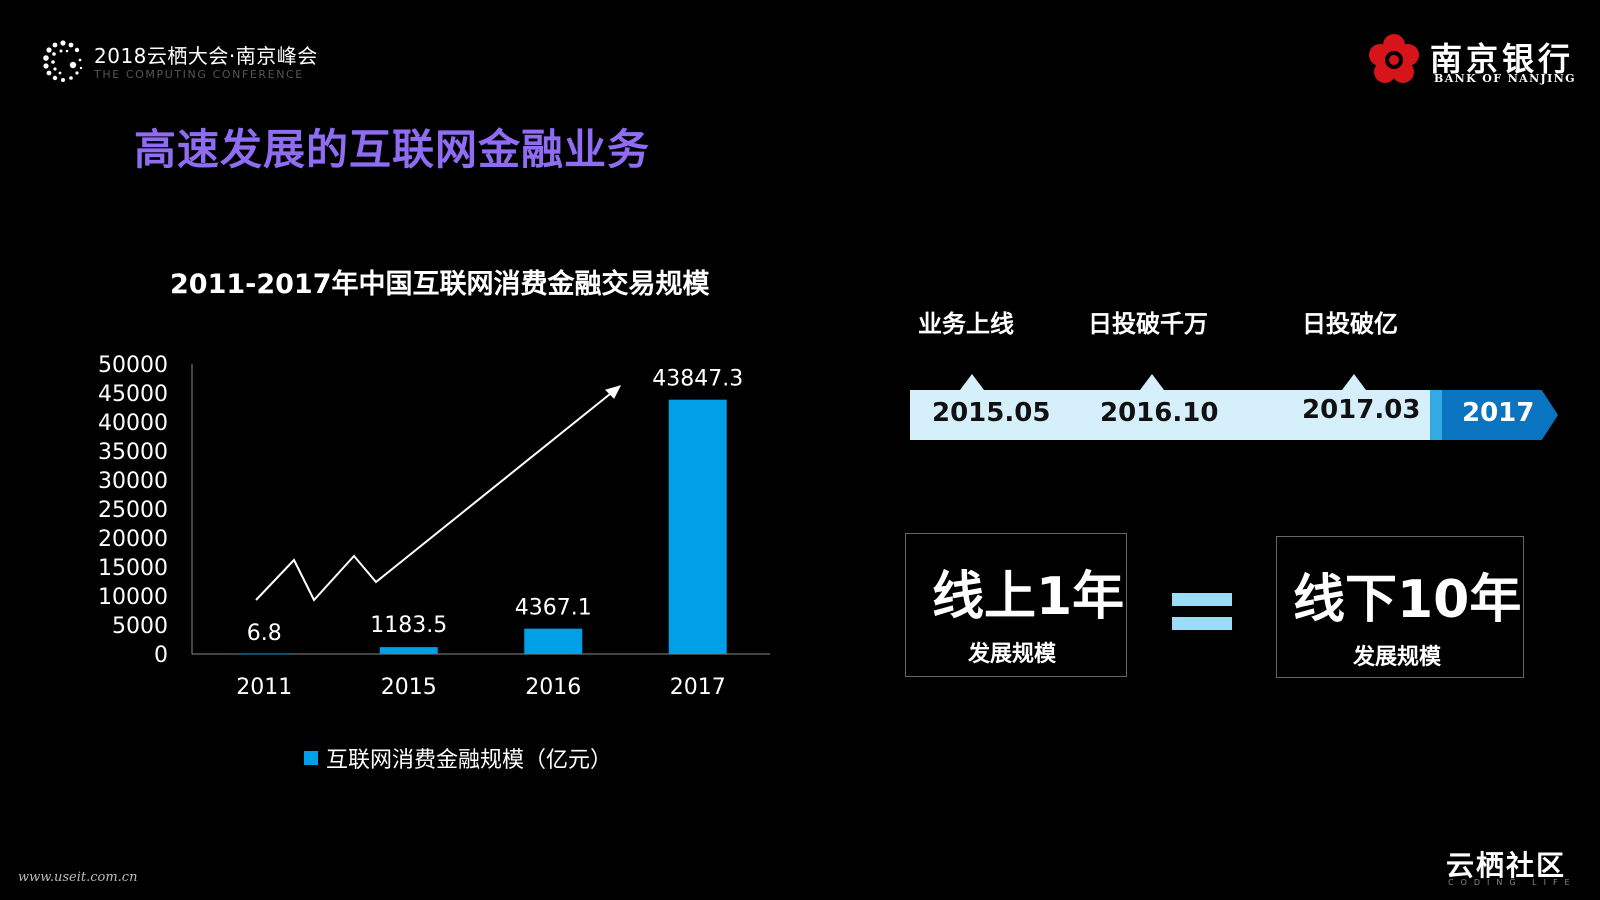  Describe the element at coordinates (133, 539) in the screenshot. I see `y-tick-label: 20000` at that location.